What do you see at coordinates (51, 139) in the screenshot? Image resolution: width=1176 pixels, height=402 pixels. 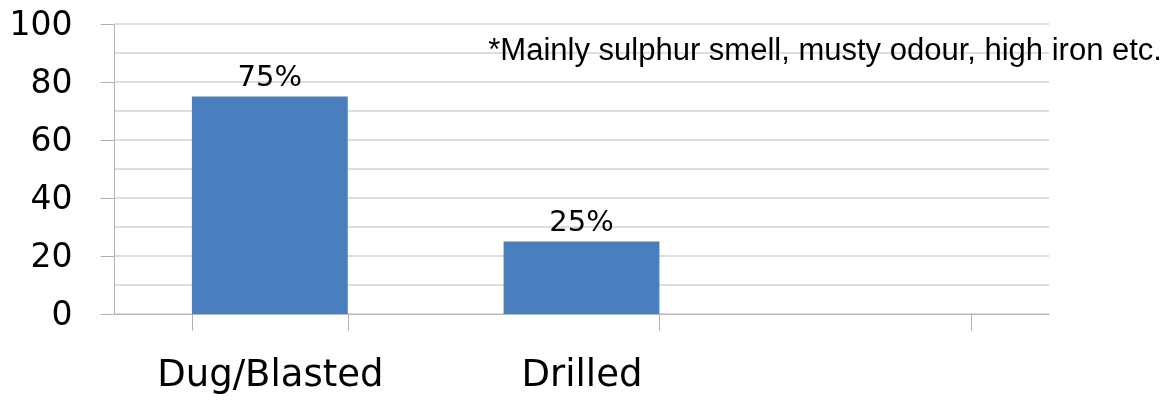 I see `y-tick-label: 60` at bounding box center [51, 139].